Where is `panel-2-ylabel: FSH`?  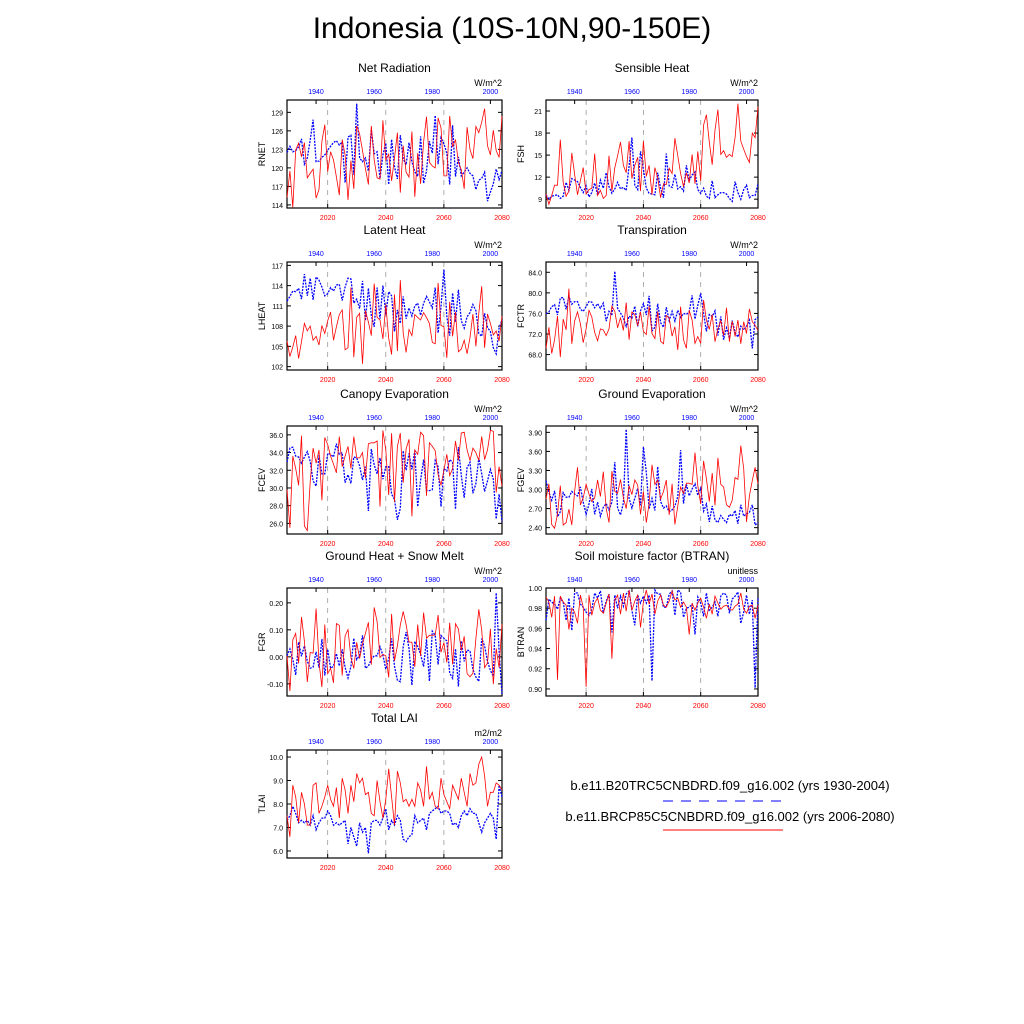 panel-2-ylabel: FSH is located at coordinates (521, 154).